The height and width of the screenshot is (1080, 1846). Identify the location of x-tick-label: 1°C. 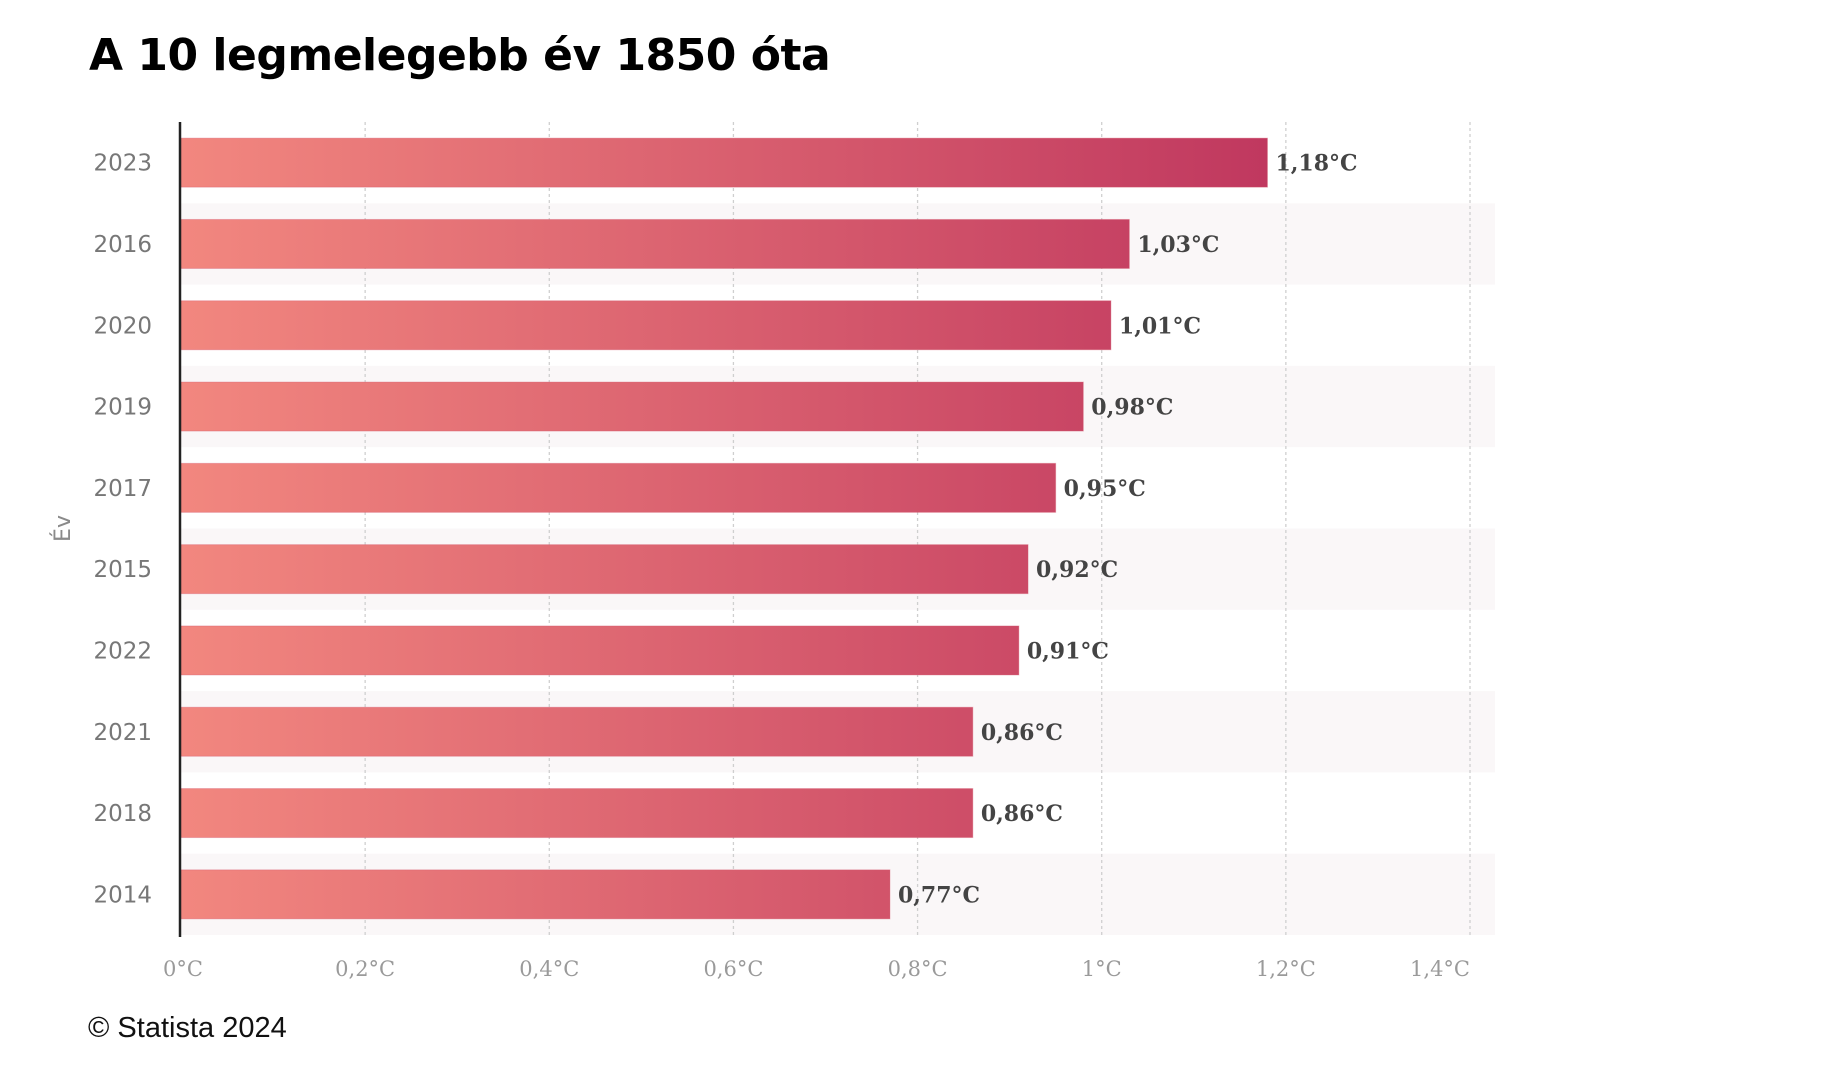
(1102, 969).